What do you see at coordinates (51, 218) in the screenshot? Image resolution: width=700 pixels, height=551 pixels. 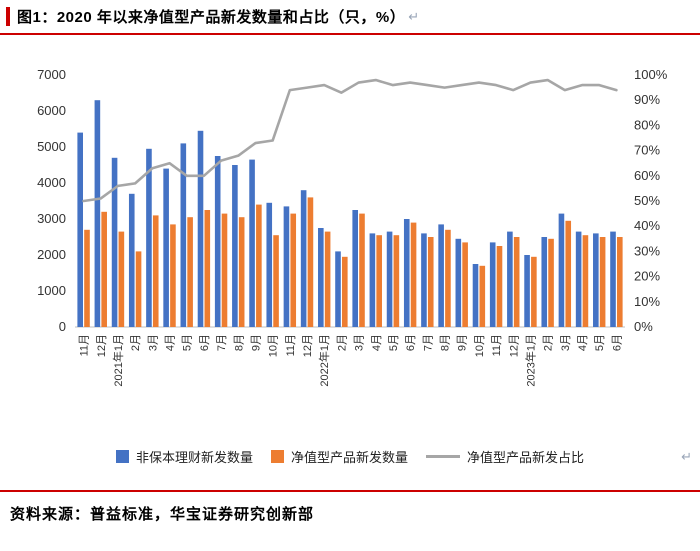 I see `svg-text: 3000` at bounding box center [51, 218].